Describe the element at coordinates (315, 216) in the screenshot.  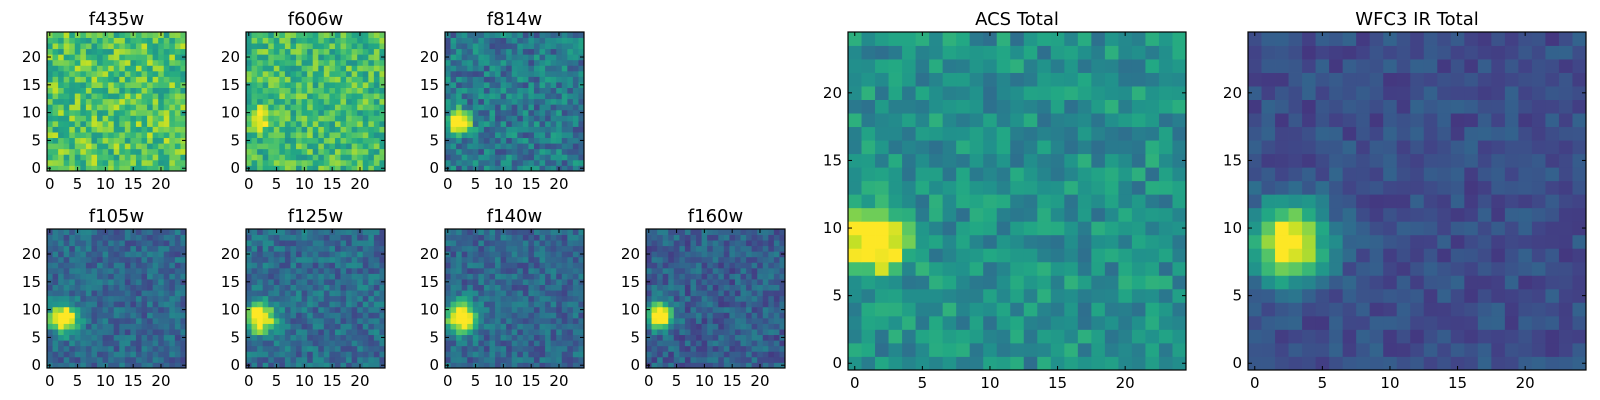
I see `panel-title-f125w: f125w` at that location.